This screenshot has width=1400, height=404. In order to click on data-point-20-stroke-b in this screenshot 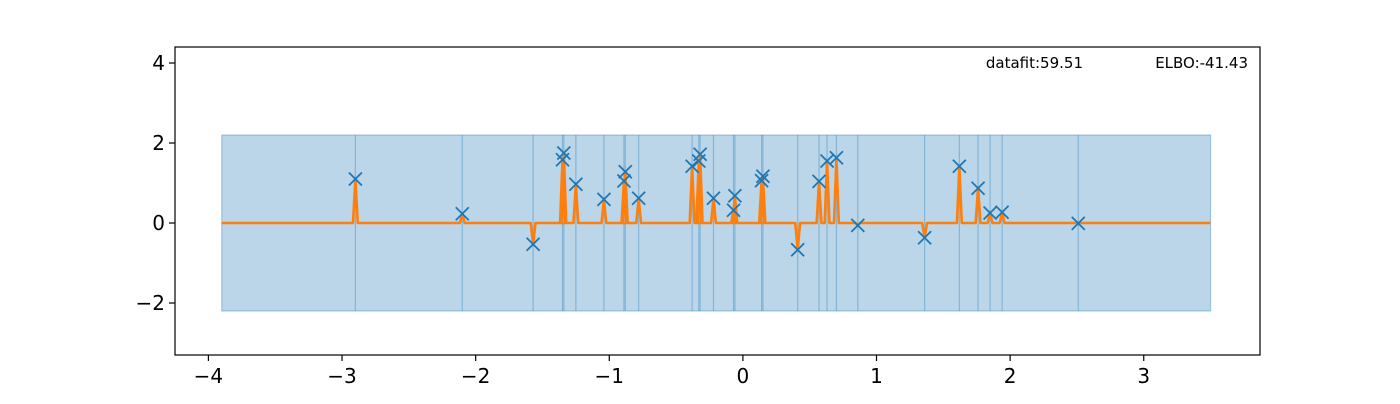, I will do `click(827, 161)`.